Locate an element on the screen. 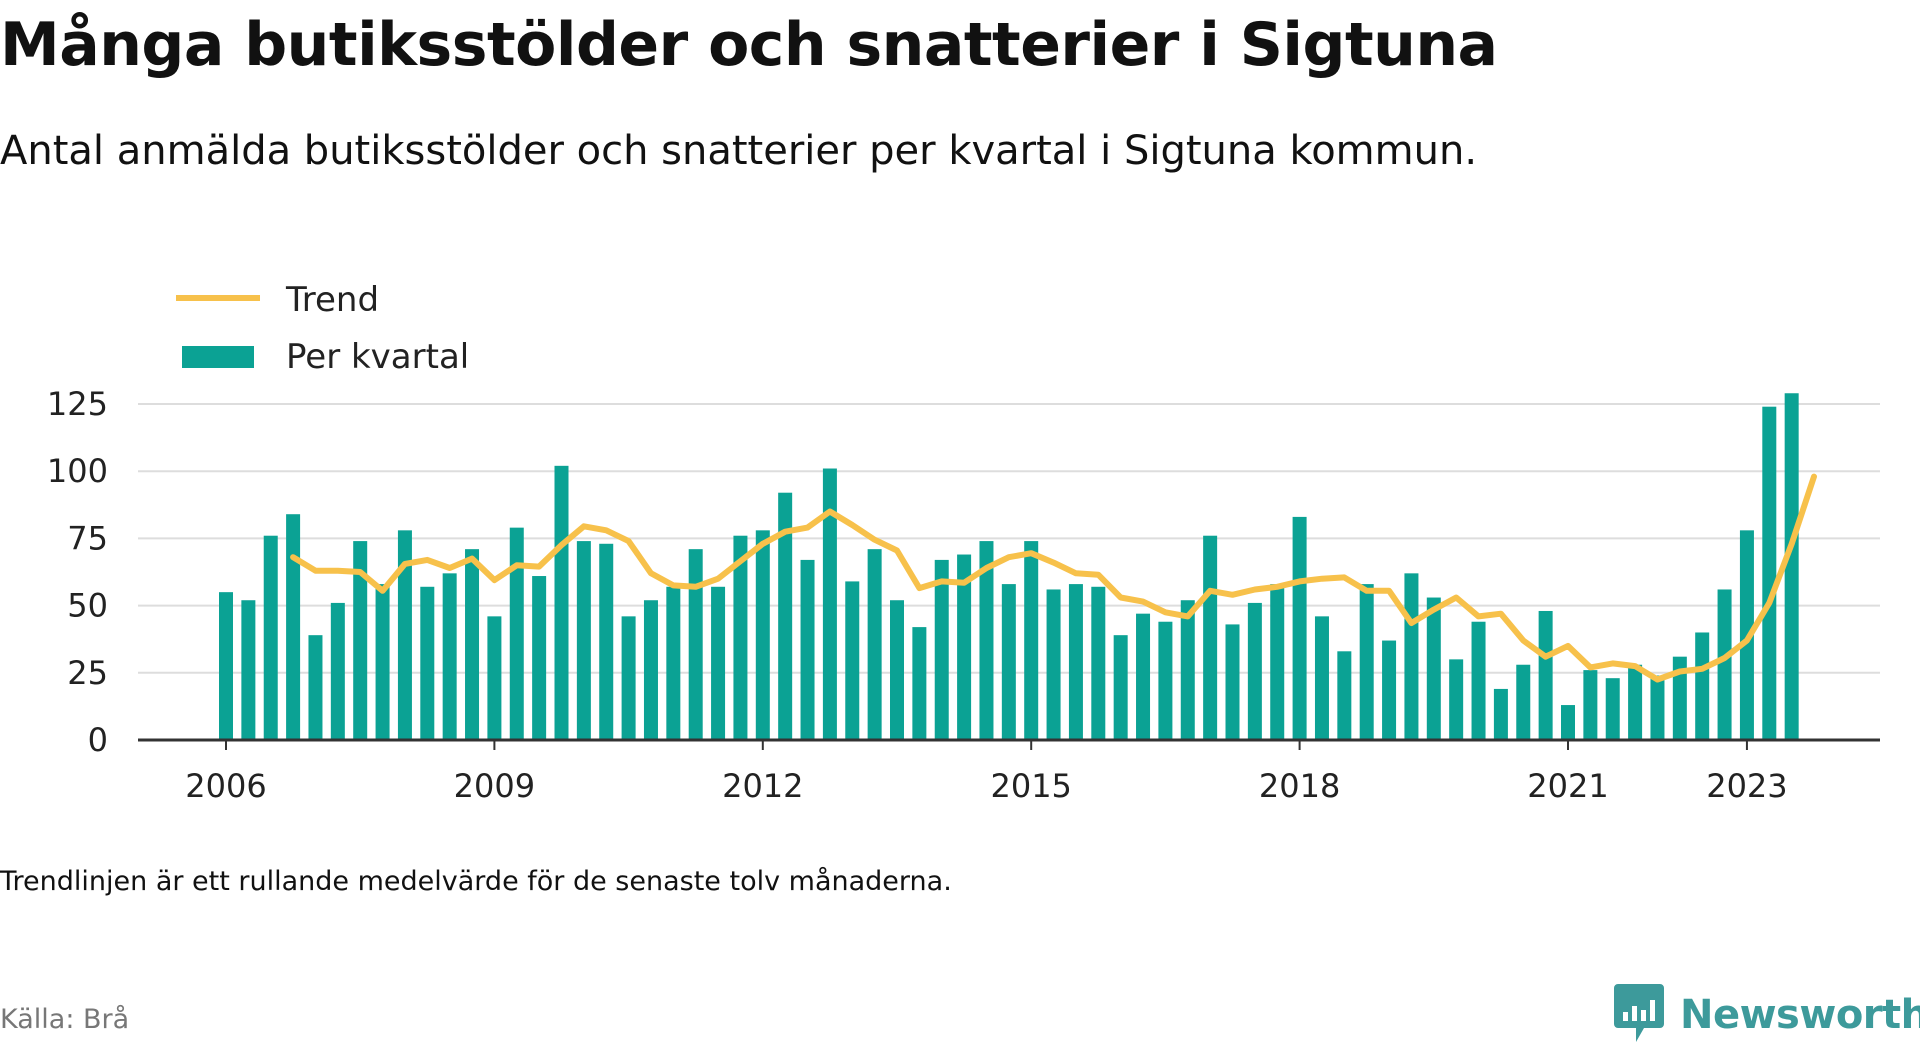 This screenshot has width=1920, height=1046. newsworthy-brand: Newsworthy is located at coordinates (1767, 1015).